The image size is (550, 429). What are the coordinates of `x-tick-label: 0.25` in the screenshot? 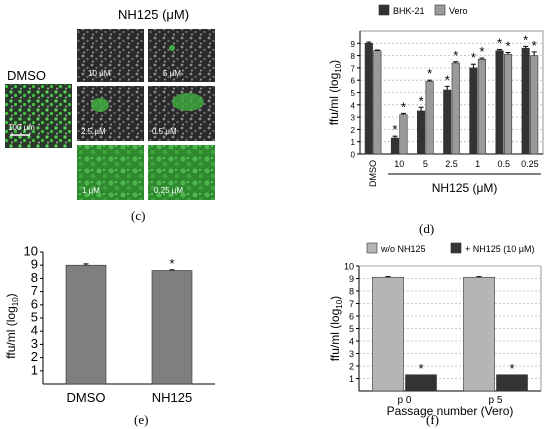 It's located at (530, 164).